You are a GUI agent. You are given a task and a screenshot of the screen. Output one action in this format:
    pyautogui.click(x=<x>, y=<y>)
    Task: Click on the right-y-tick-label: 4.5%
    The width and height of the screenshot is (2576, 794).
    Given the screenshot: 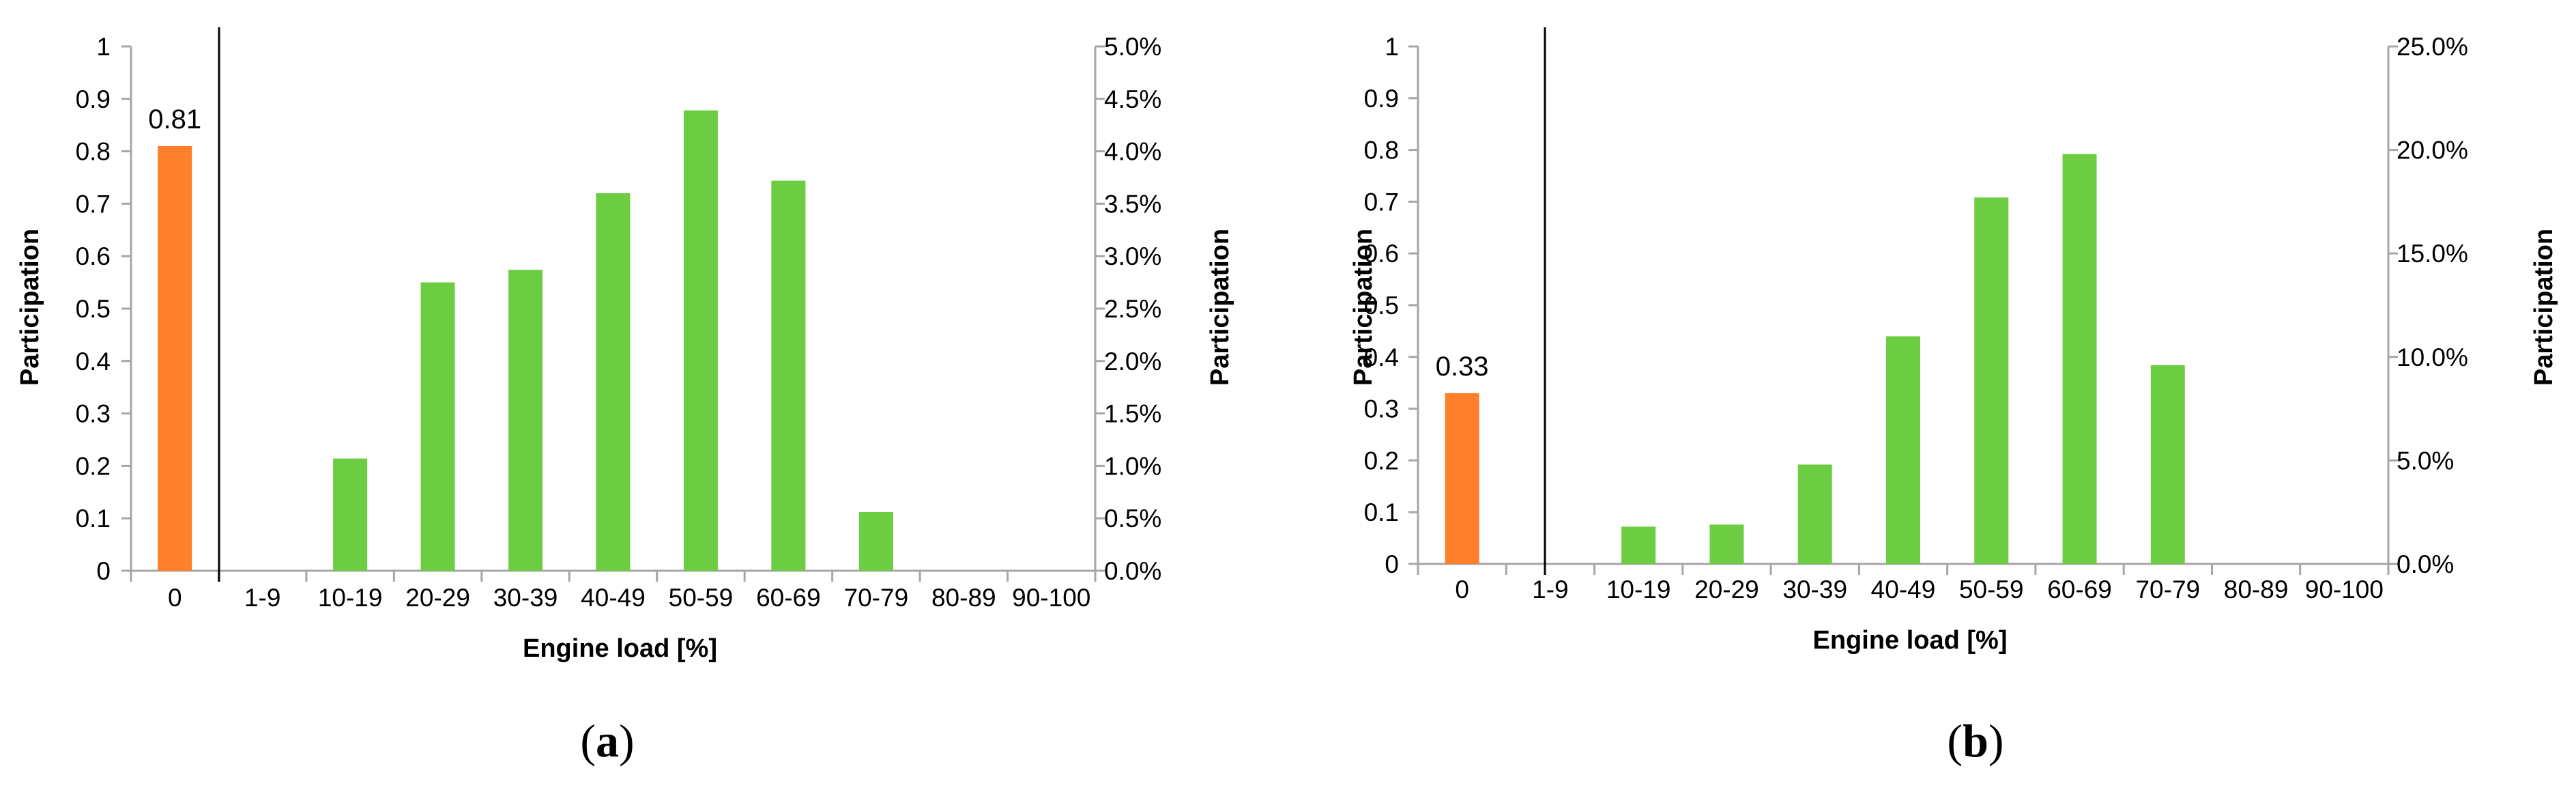 What is the action you would take?
    pyautogui.click(x=1132, y=99)
    